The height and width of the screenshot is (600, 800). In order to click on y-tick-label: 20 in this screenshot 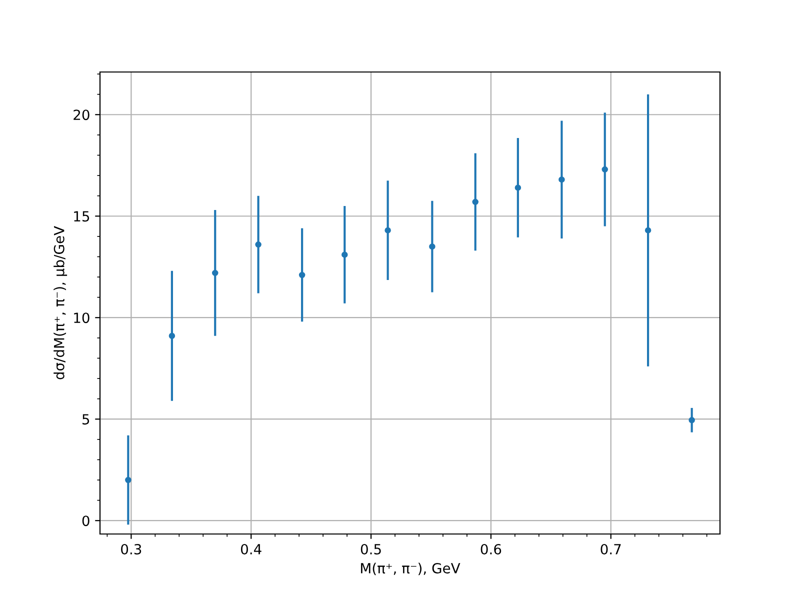, I will do `click(82, 115)`.